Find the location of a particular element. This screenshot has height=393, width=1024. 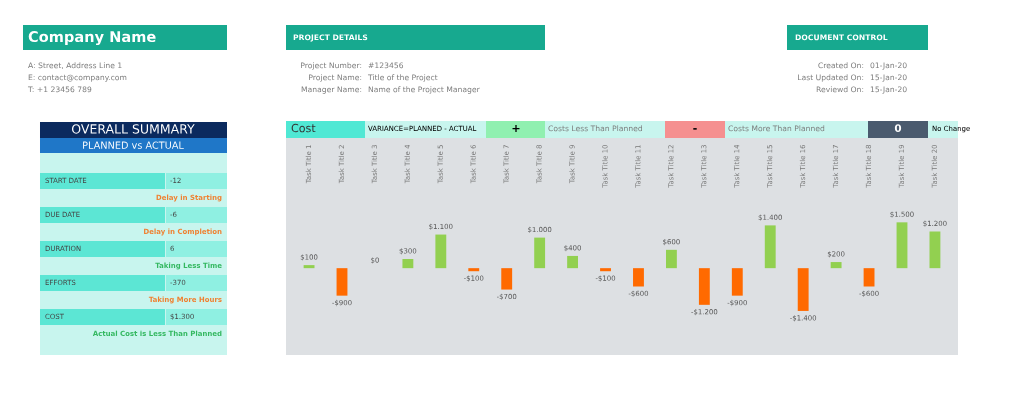

text: OVERALL SUMMARY is located at coordinates (133, 129).